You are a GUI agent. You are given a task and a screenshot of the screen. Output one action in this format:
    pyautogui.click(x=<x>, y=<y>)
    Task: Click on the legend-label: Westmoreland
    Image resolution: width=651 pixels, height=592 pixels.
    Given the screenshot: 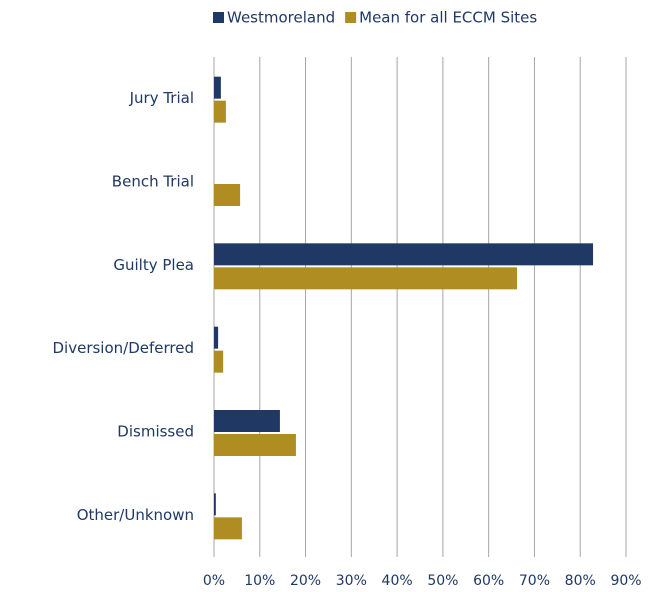 What is the action you would take?
    pyautogui.click(x=281, y=18)
    